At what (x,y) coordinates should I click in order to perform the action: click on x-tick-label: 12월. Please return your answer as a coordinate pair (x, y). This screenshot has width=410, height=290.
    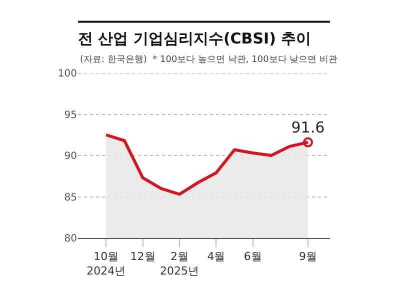
    Looking at the image, I should click on (143, 257).